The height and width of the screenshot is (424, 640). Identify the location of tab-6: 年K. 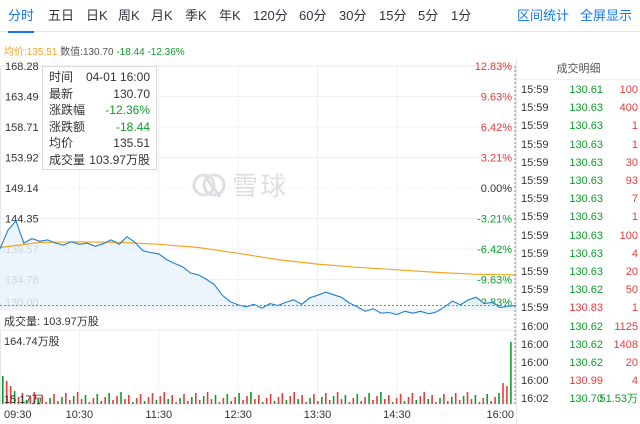
(230, 15).